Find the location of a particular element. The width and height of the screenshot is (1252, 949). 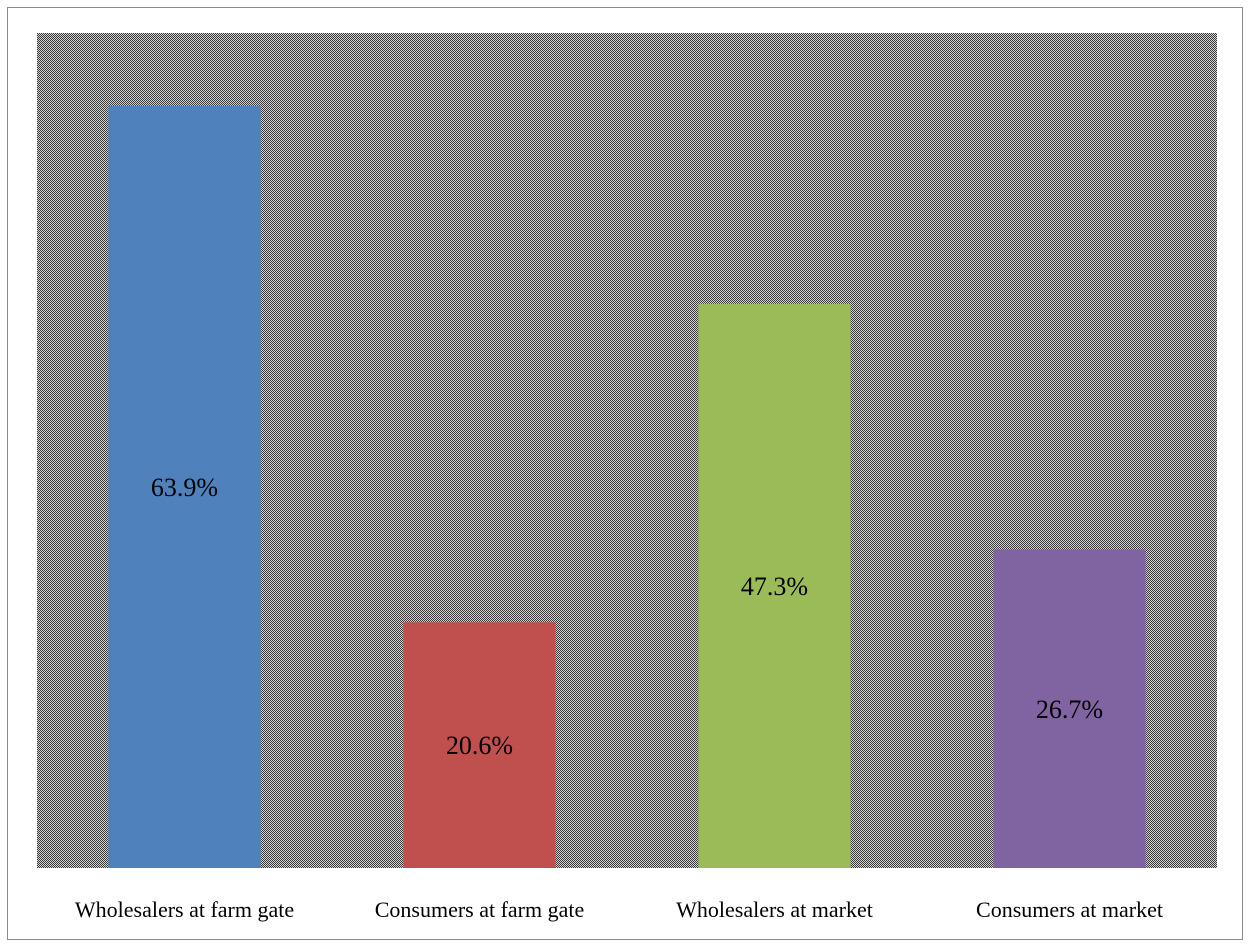

category-label: Wholesalers at market is located at coordinates (774, 909).